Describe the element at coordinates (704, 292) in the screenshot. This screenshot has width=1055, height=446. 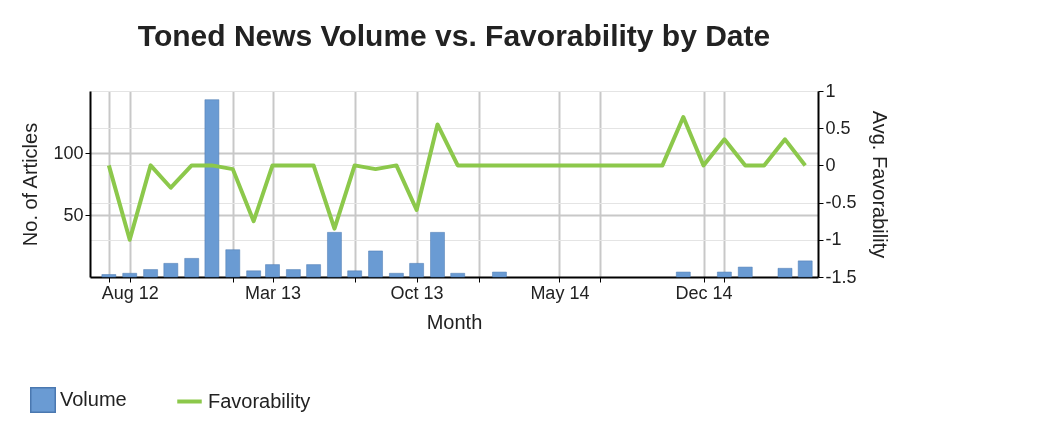
I see `x-tick-label: Dec 14` at that location.